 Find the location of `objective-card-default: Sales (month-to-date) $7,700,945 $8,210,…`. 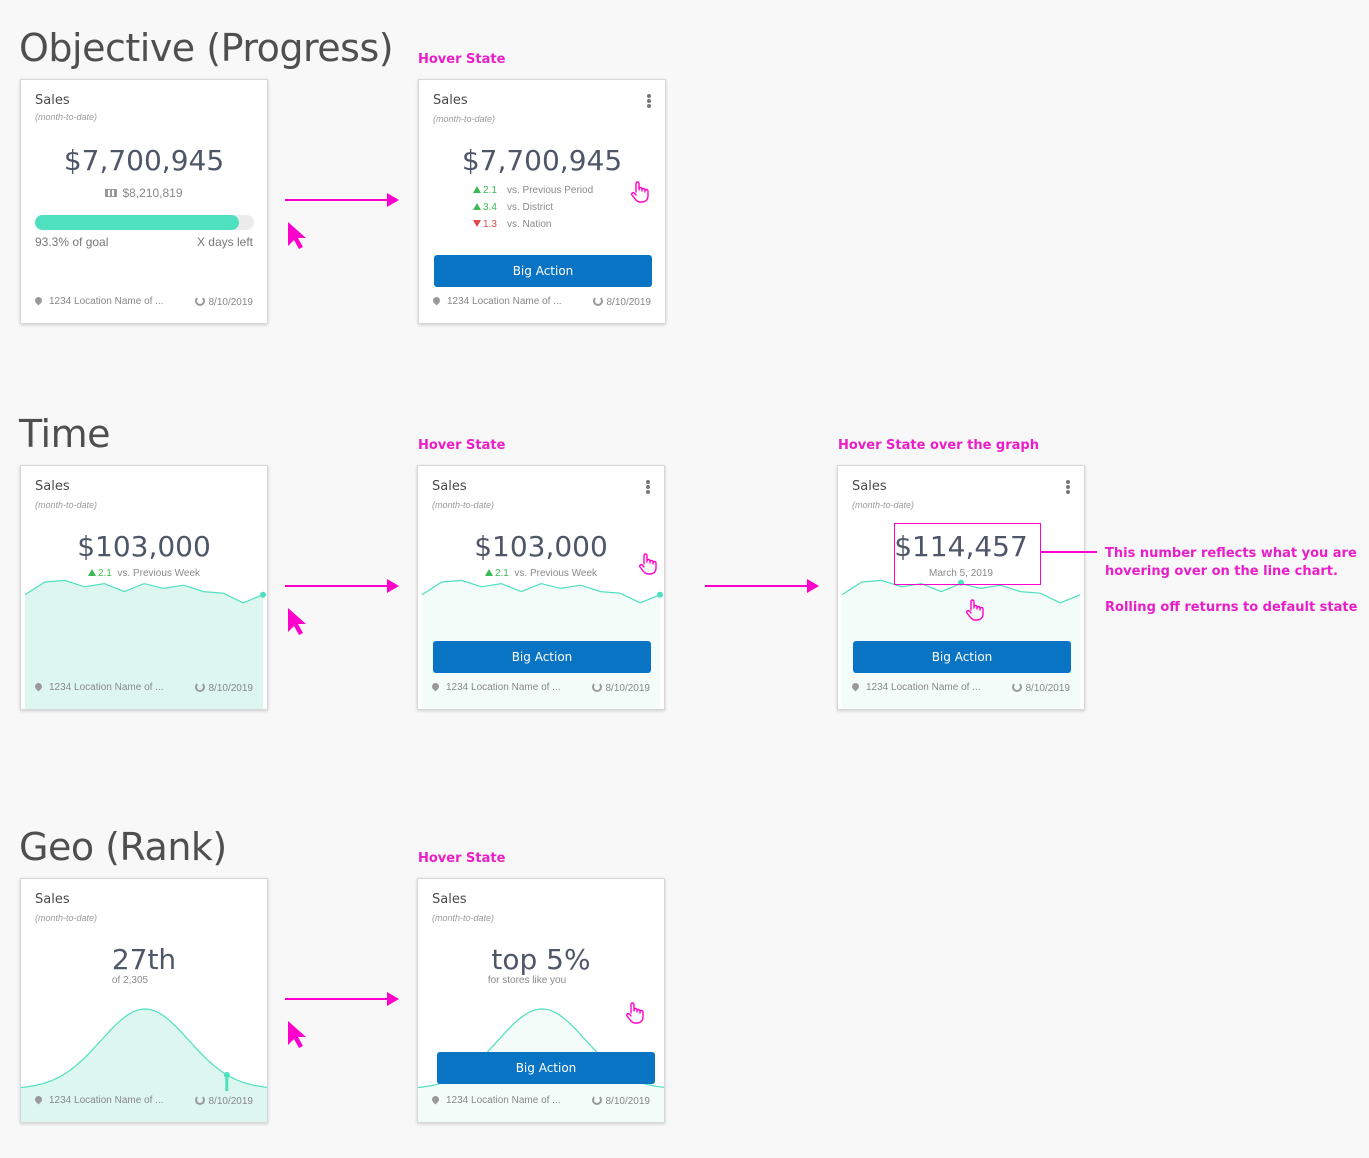

objective-card-default: Sales (month-to-date) $7,700,945 $8,210,… is located at coordinates (144, 201).